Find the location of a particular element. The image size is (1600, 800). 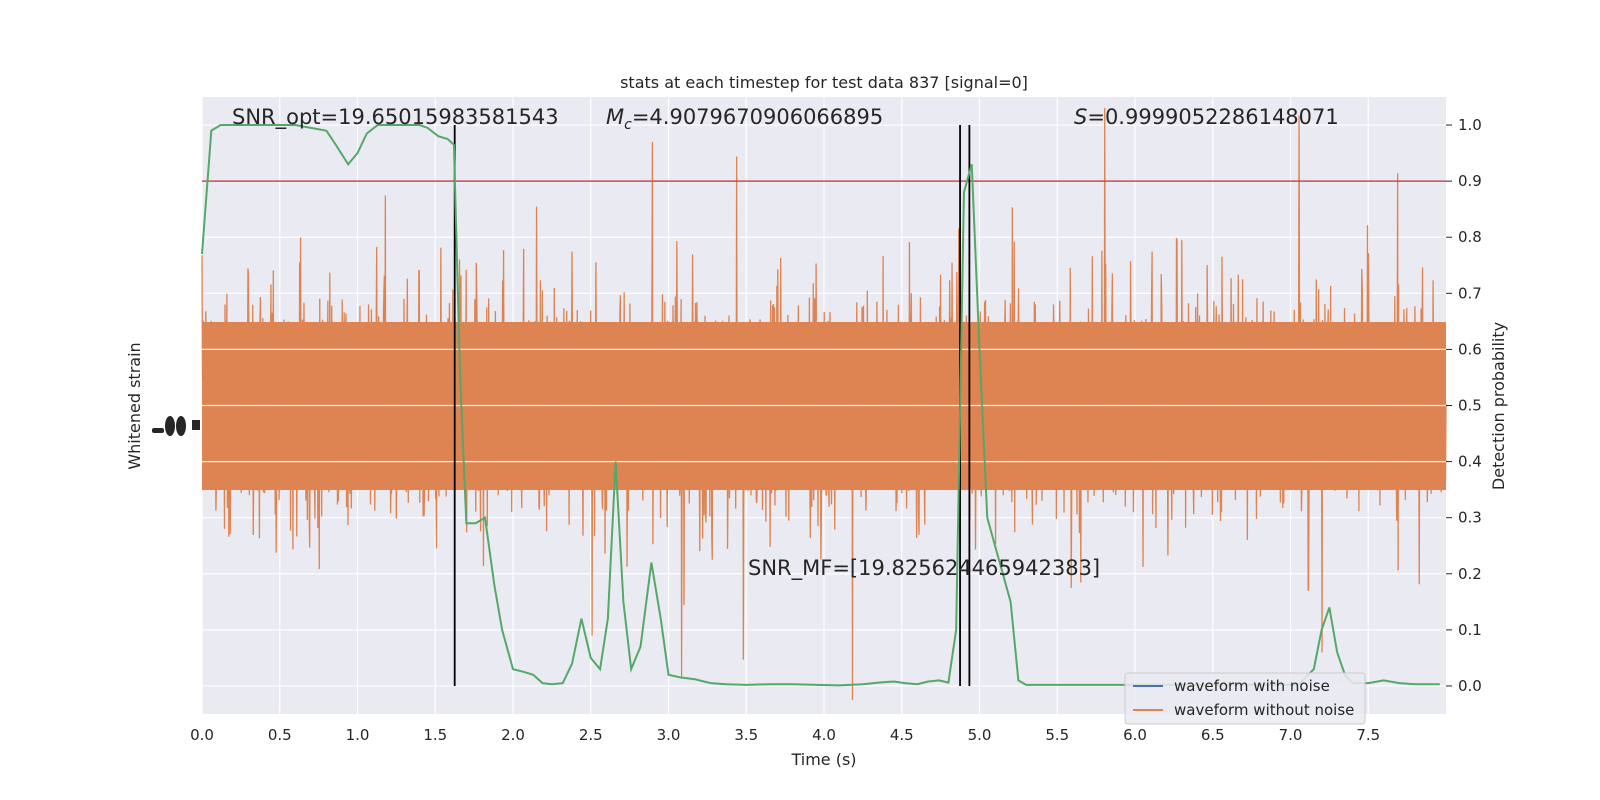

y-tick-label: 0.4 is located at coordinates (1470, 462).